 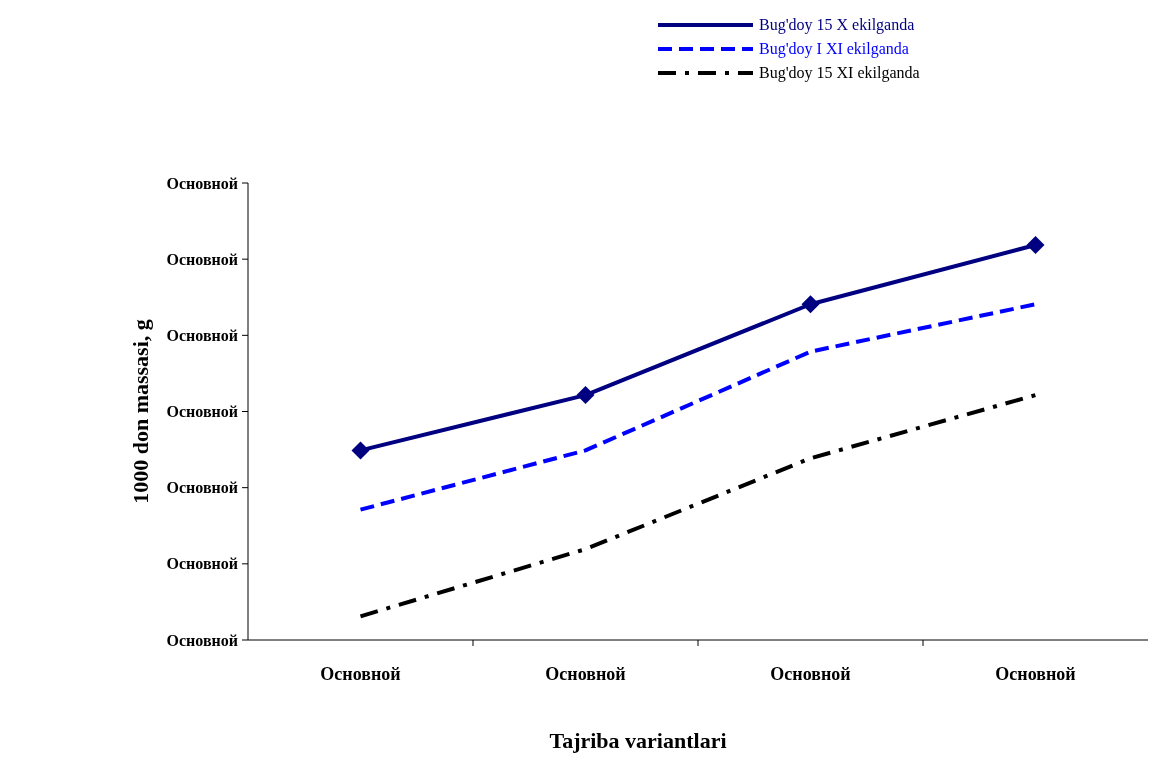 I want to click on x-axis-title: Tajriba variantlari, so click(x=638, y=740).